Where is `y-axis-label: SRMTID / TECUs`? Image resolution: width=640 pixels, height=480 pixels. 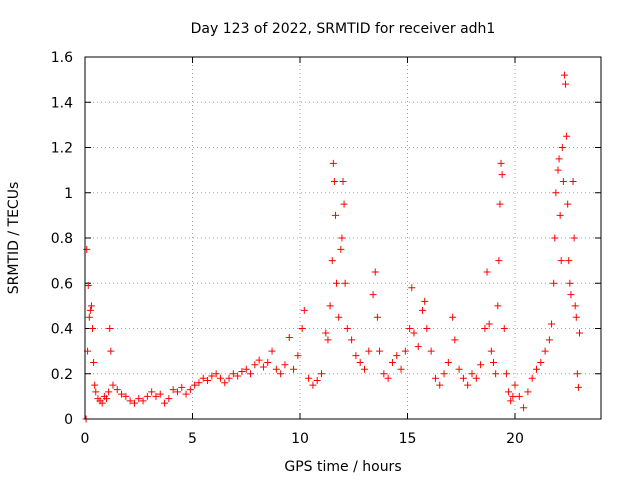 y-axis-label: SRMTID / TECUs is located at coordinates (14, 238).